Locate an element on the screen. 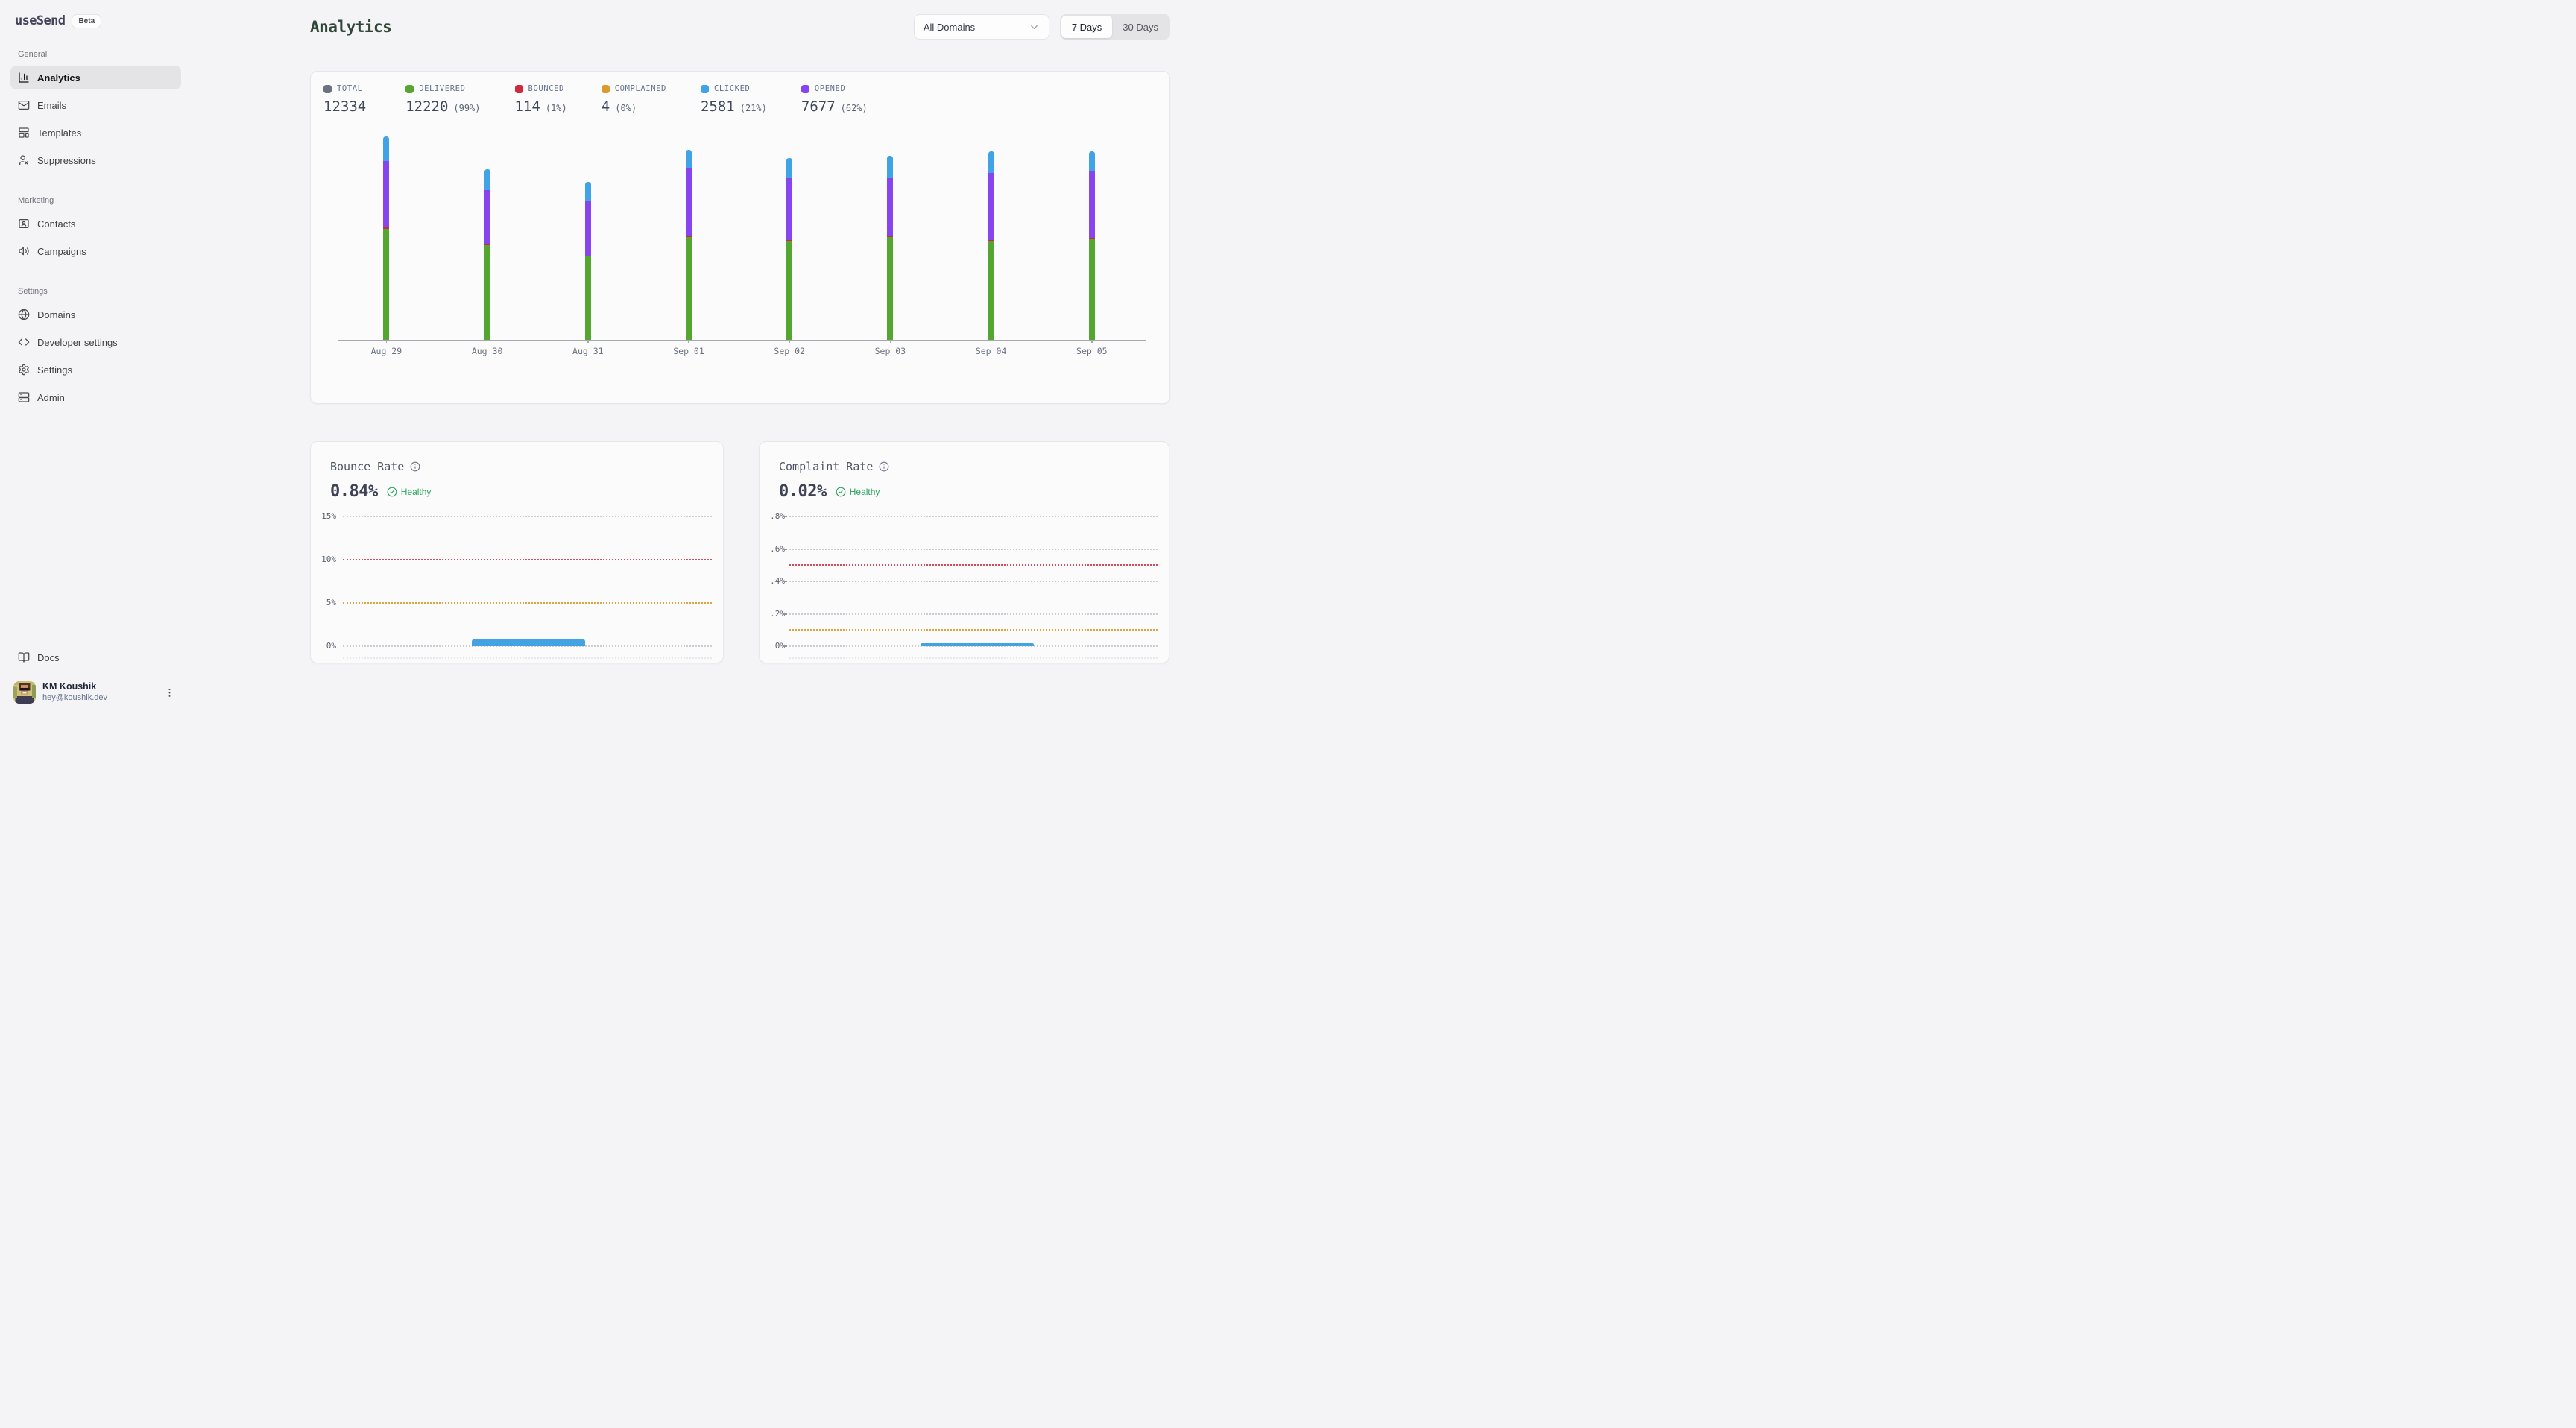  sidebar-item-campaigns: Campaigns is located at coordinates (95, 251).